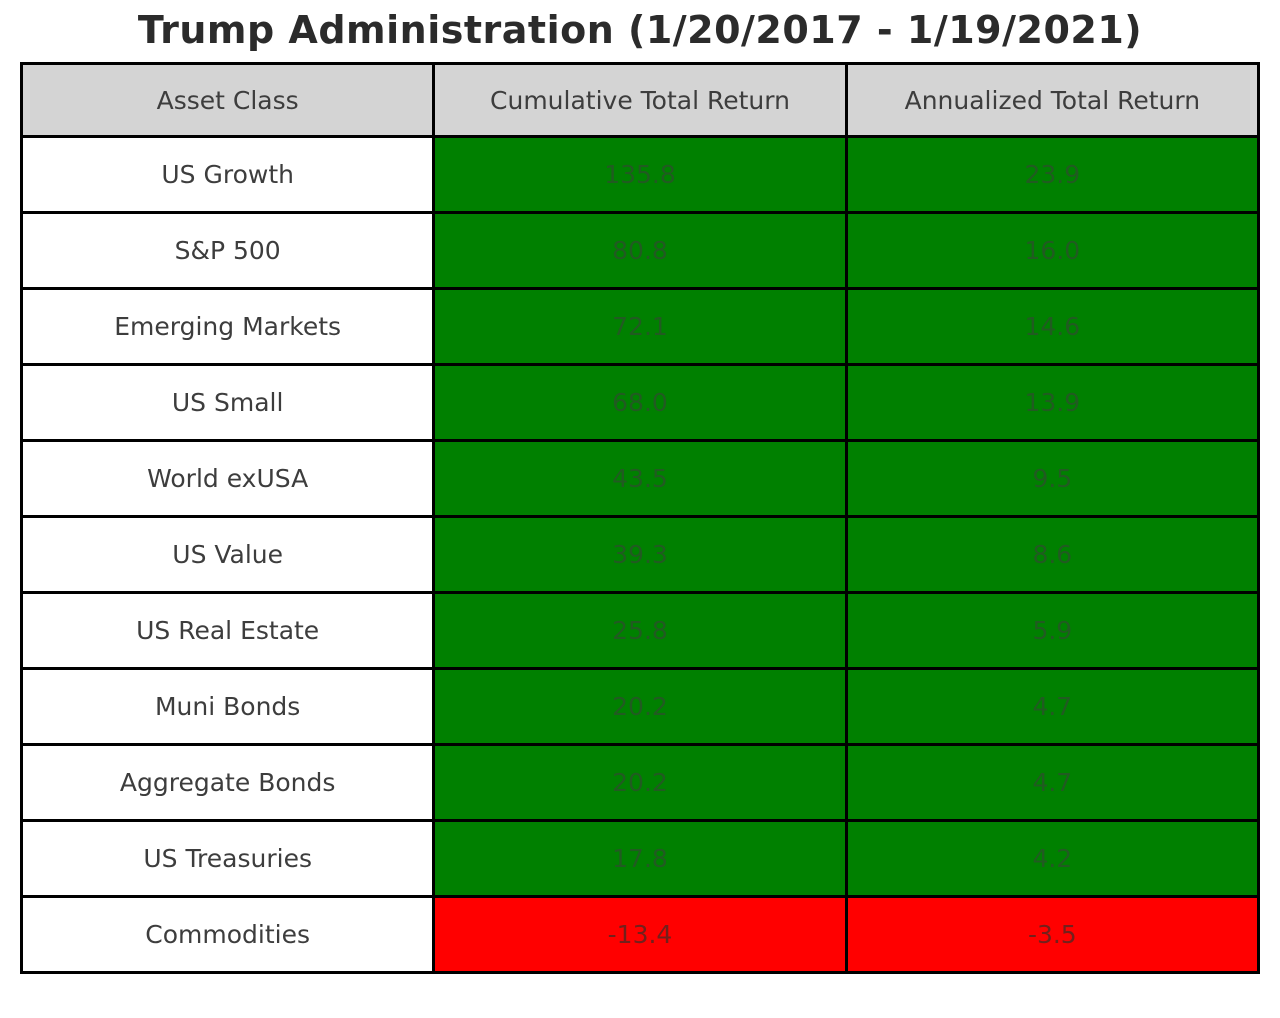  I want to click on table-row: Muni Bonds 20.2 4.7, so click(640, 706).